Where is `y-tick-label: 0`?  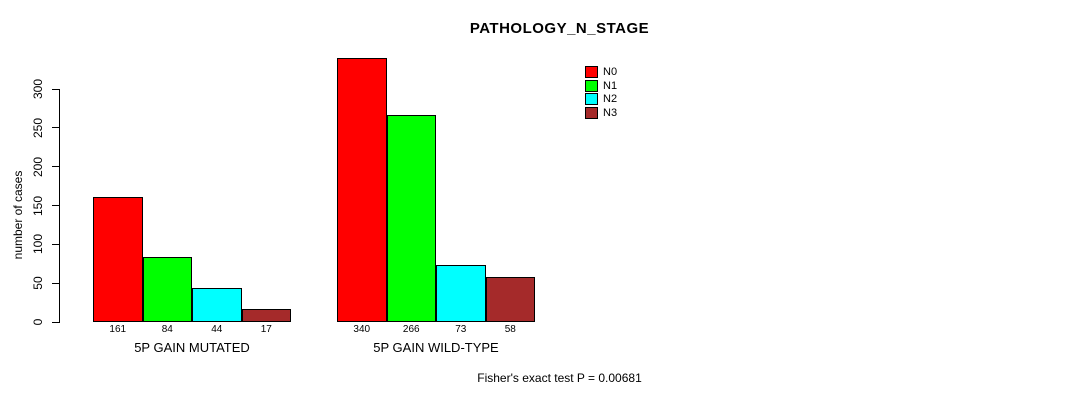 y-tick-label: 0 is located at coordinates (38, 322).